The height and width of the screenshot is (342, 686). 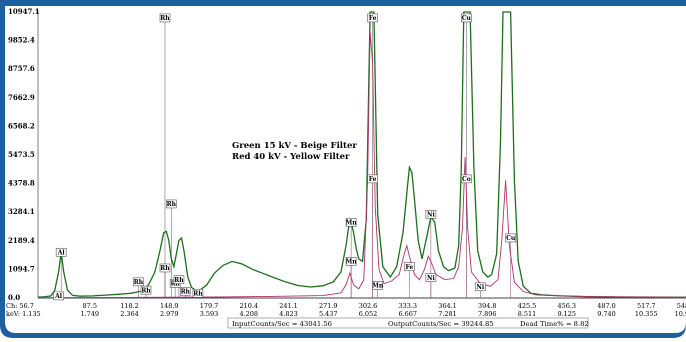 I want to click on x-tick-label-kev: 4.823, so click(x=288, y=314).